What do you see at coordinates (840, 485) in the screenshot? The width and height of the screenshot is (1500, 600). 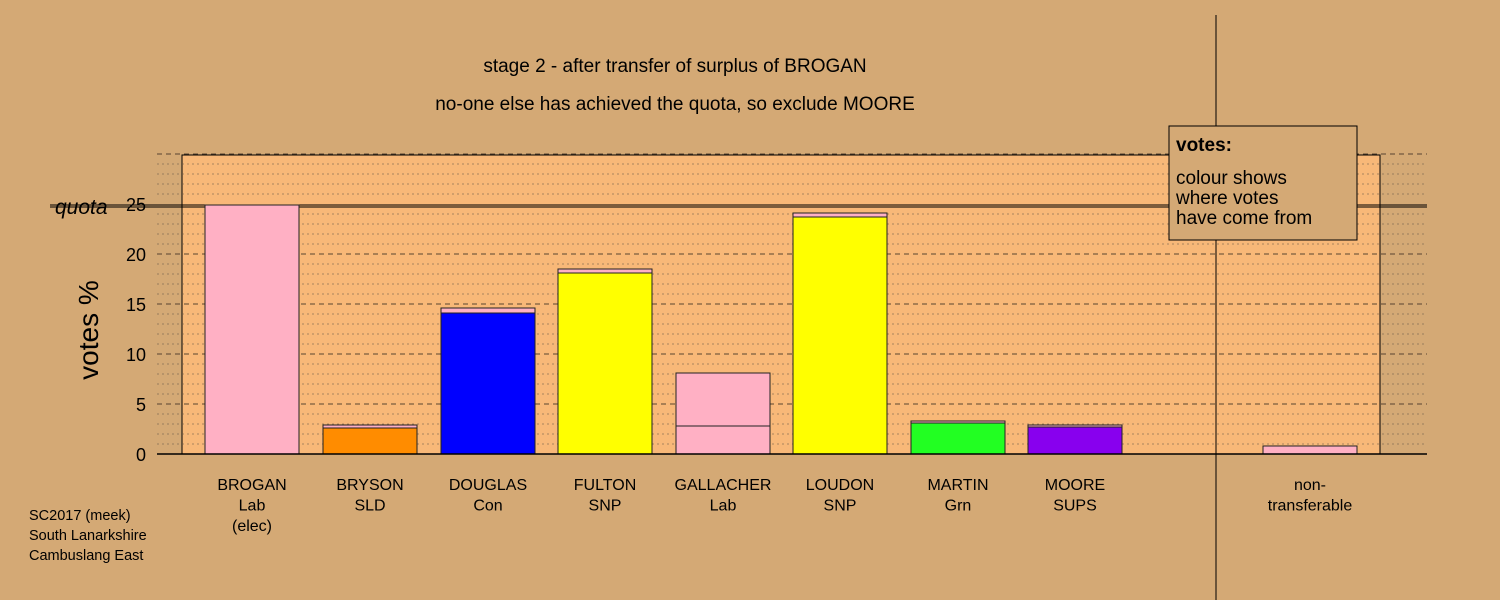 I see `category-label: LOUDON` at bounding box center [840, 485].